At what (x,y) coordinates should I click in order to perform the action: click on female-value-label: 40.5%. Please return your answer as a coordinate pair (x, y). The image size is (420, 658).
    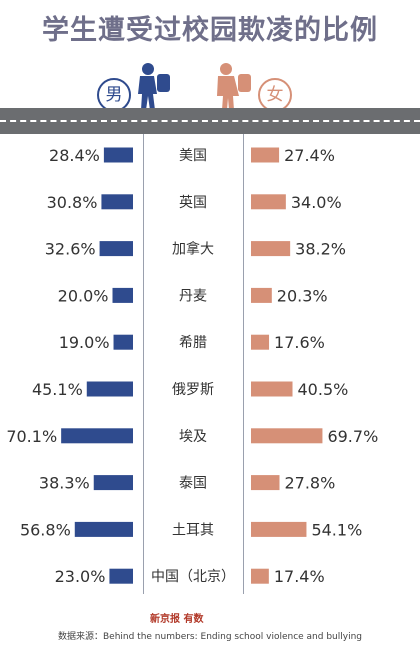
    Looking at the image, I should click on (323, 389).